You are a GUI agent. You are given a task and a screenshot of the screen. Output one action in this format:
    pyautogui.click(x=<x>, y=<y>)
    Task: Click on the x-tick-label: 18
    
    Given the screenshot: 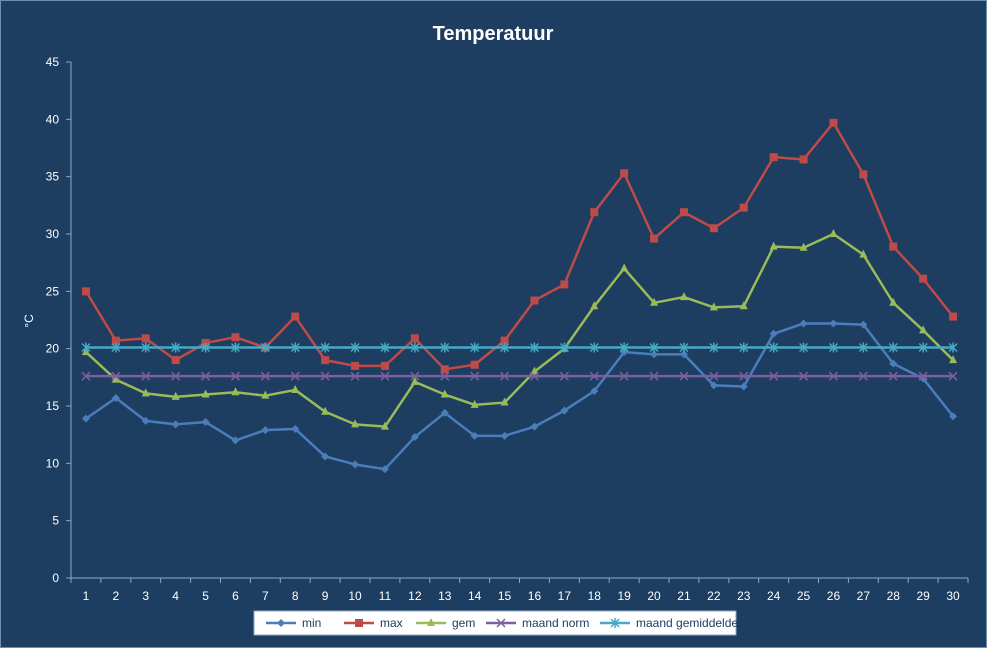 What is the action you would take?
    pyautogui.click(x=595, y=596)
    